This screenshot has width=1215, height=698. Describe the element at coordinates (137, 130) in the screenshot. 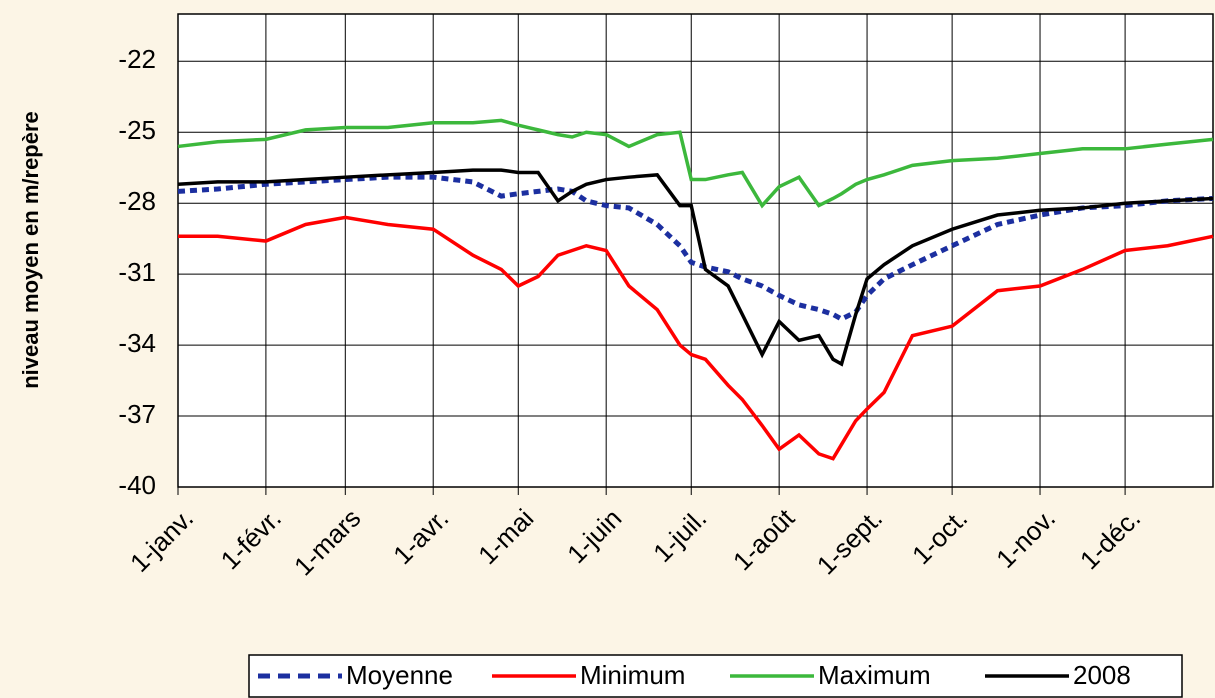

I see `y-tick-label: -25` at that location.